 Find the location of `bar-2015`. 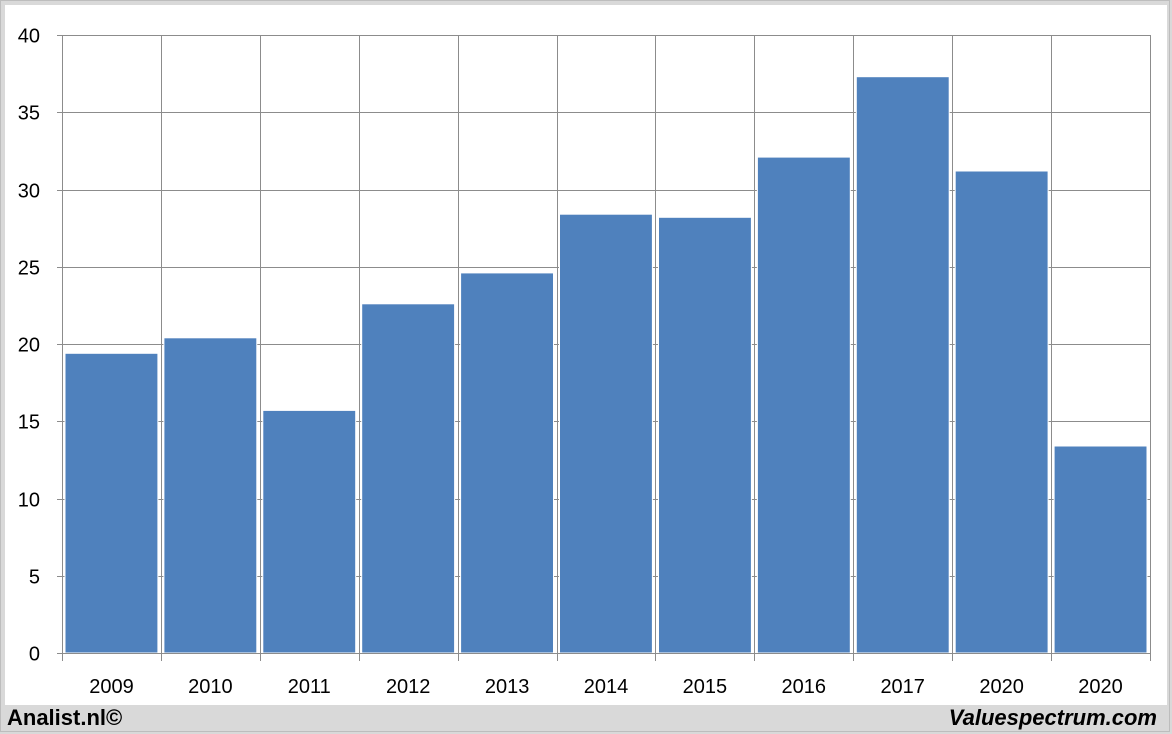

bar-2015 is located at coordinates (705, 435).